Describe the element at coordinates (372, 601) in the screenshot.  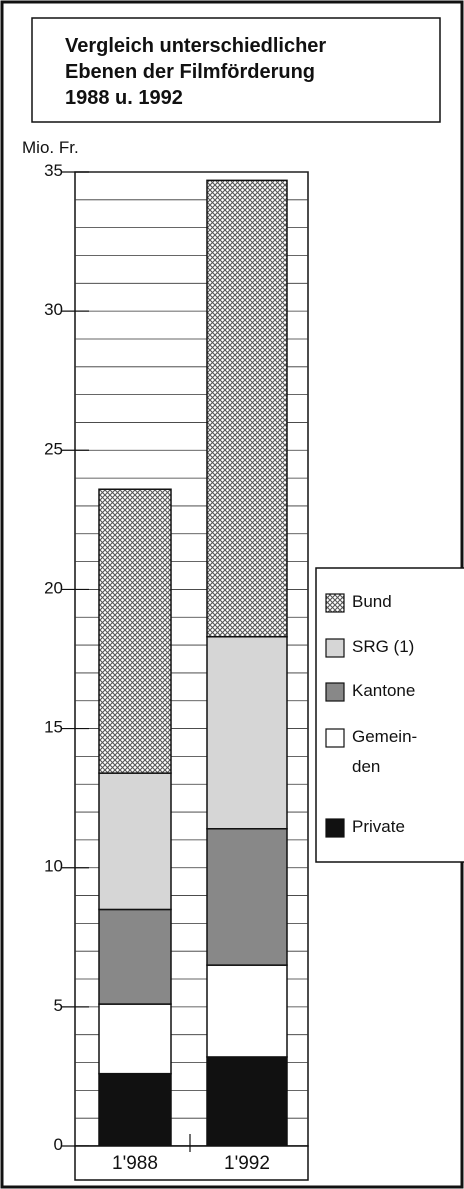
I see `legend-label: Bund` at that location.